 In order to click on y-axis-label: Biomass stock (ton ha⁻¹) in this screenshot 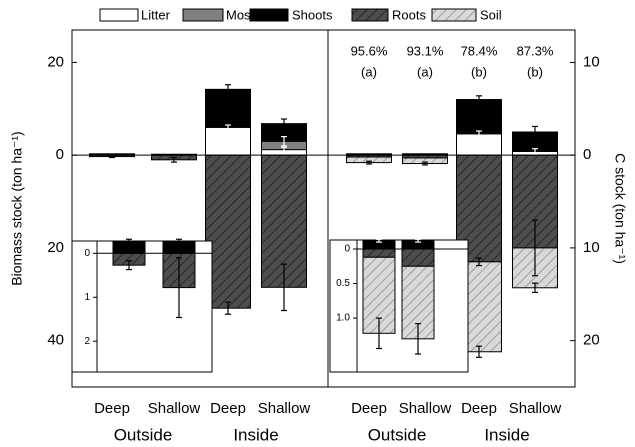, I will do `click(17, 208)`.